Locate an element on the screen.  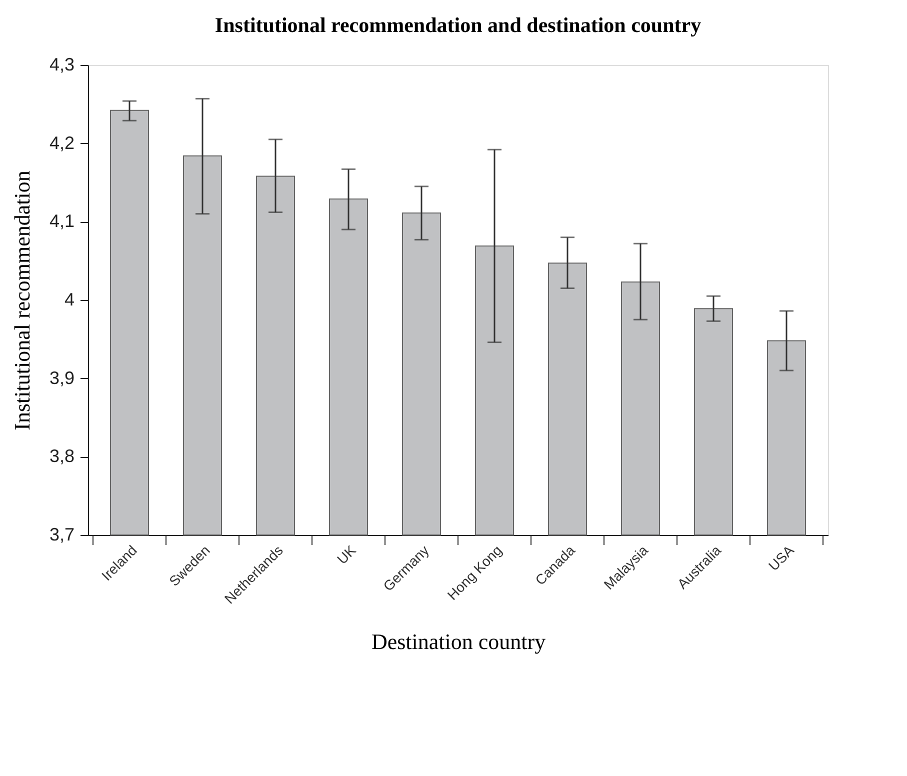
y-tick-label: 4,2 is located at coordinates (61, 142).